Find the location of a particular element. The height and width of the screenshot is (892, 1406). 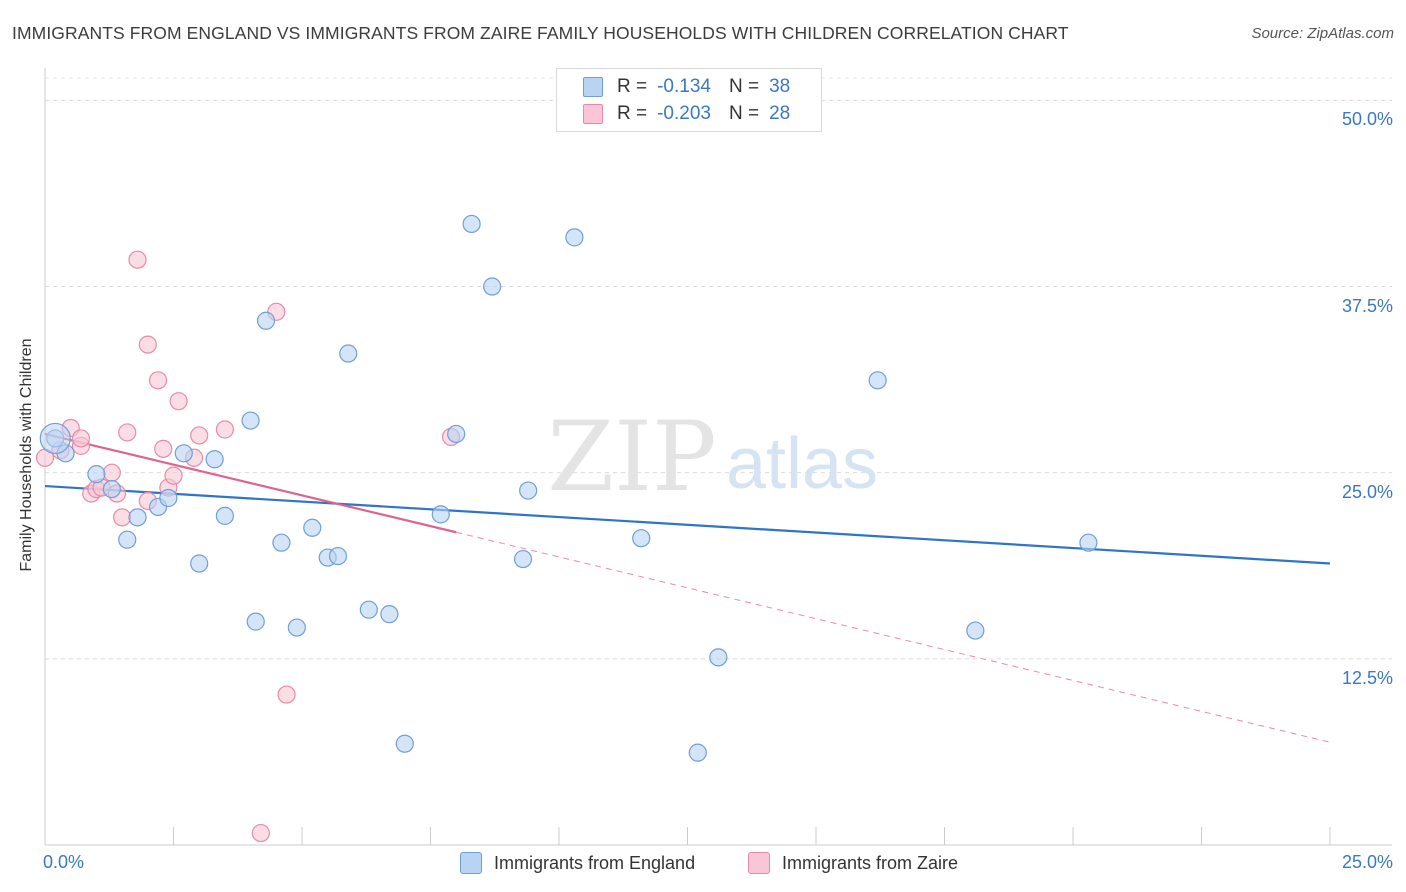

legend-item-zaire: Immigrants from Zaire is located at coordinates (853, 863).